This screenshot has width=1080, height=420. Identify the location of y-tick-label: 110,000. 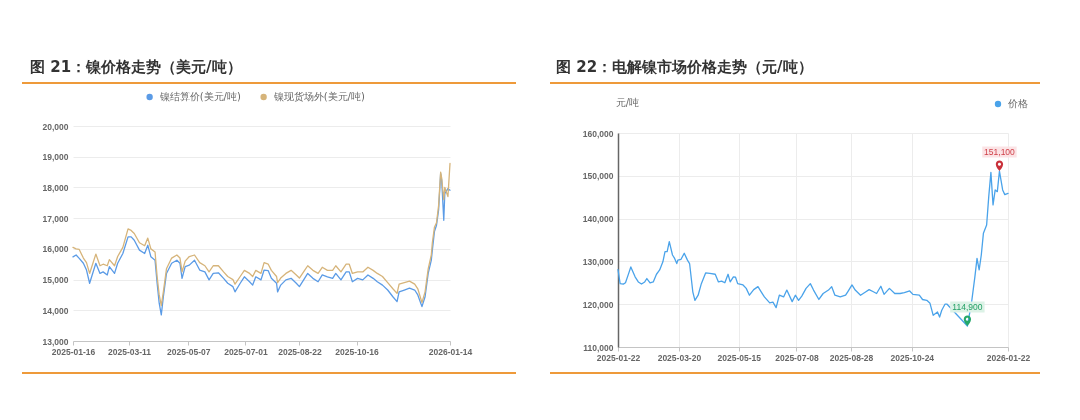
(598, 347).